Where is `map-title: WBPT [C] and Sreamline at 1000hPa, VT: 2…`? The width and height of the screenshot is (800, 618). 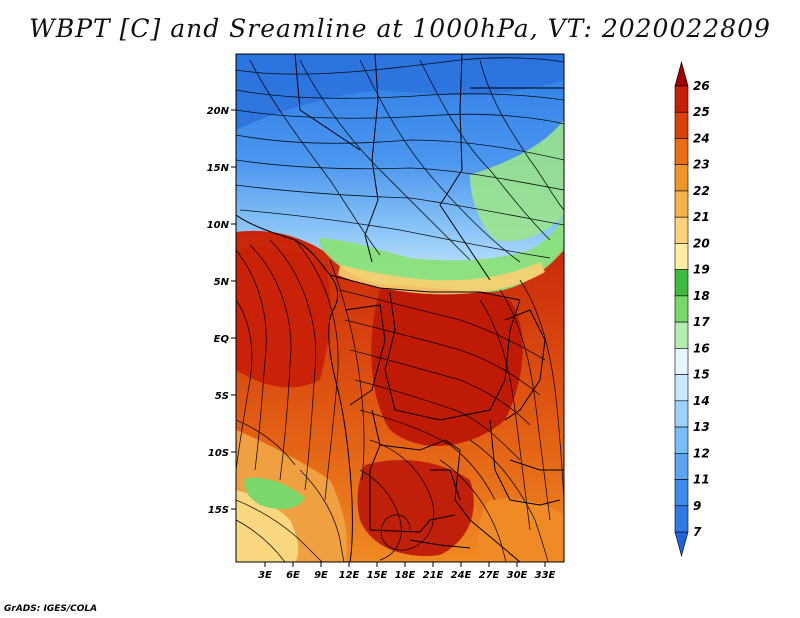 map-title: WBPT [C] and Sreamline at 1000hPa, VT: 2… is located at coordinates (400, 28).